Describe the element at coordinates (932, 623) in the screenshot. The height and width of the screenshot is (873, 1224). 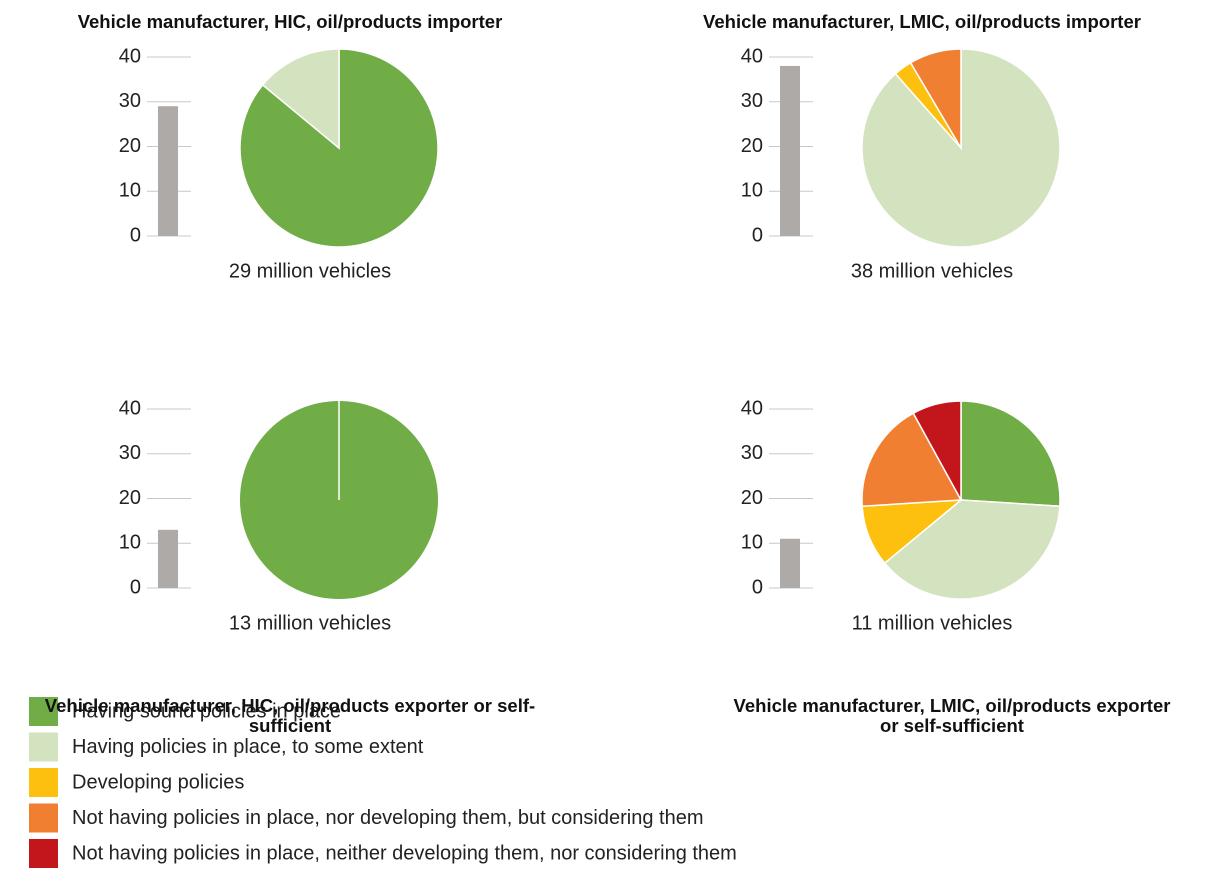
I see `bar-label: 11 million vehicles` at that location.